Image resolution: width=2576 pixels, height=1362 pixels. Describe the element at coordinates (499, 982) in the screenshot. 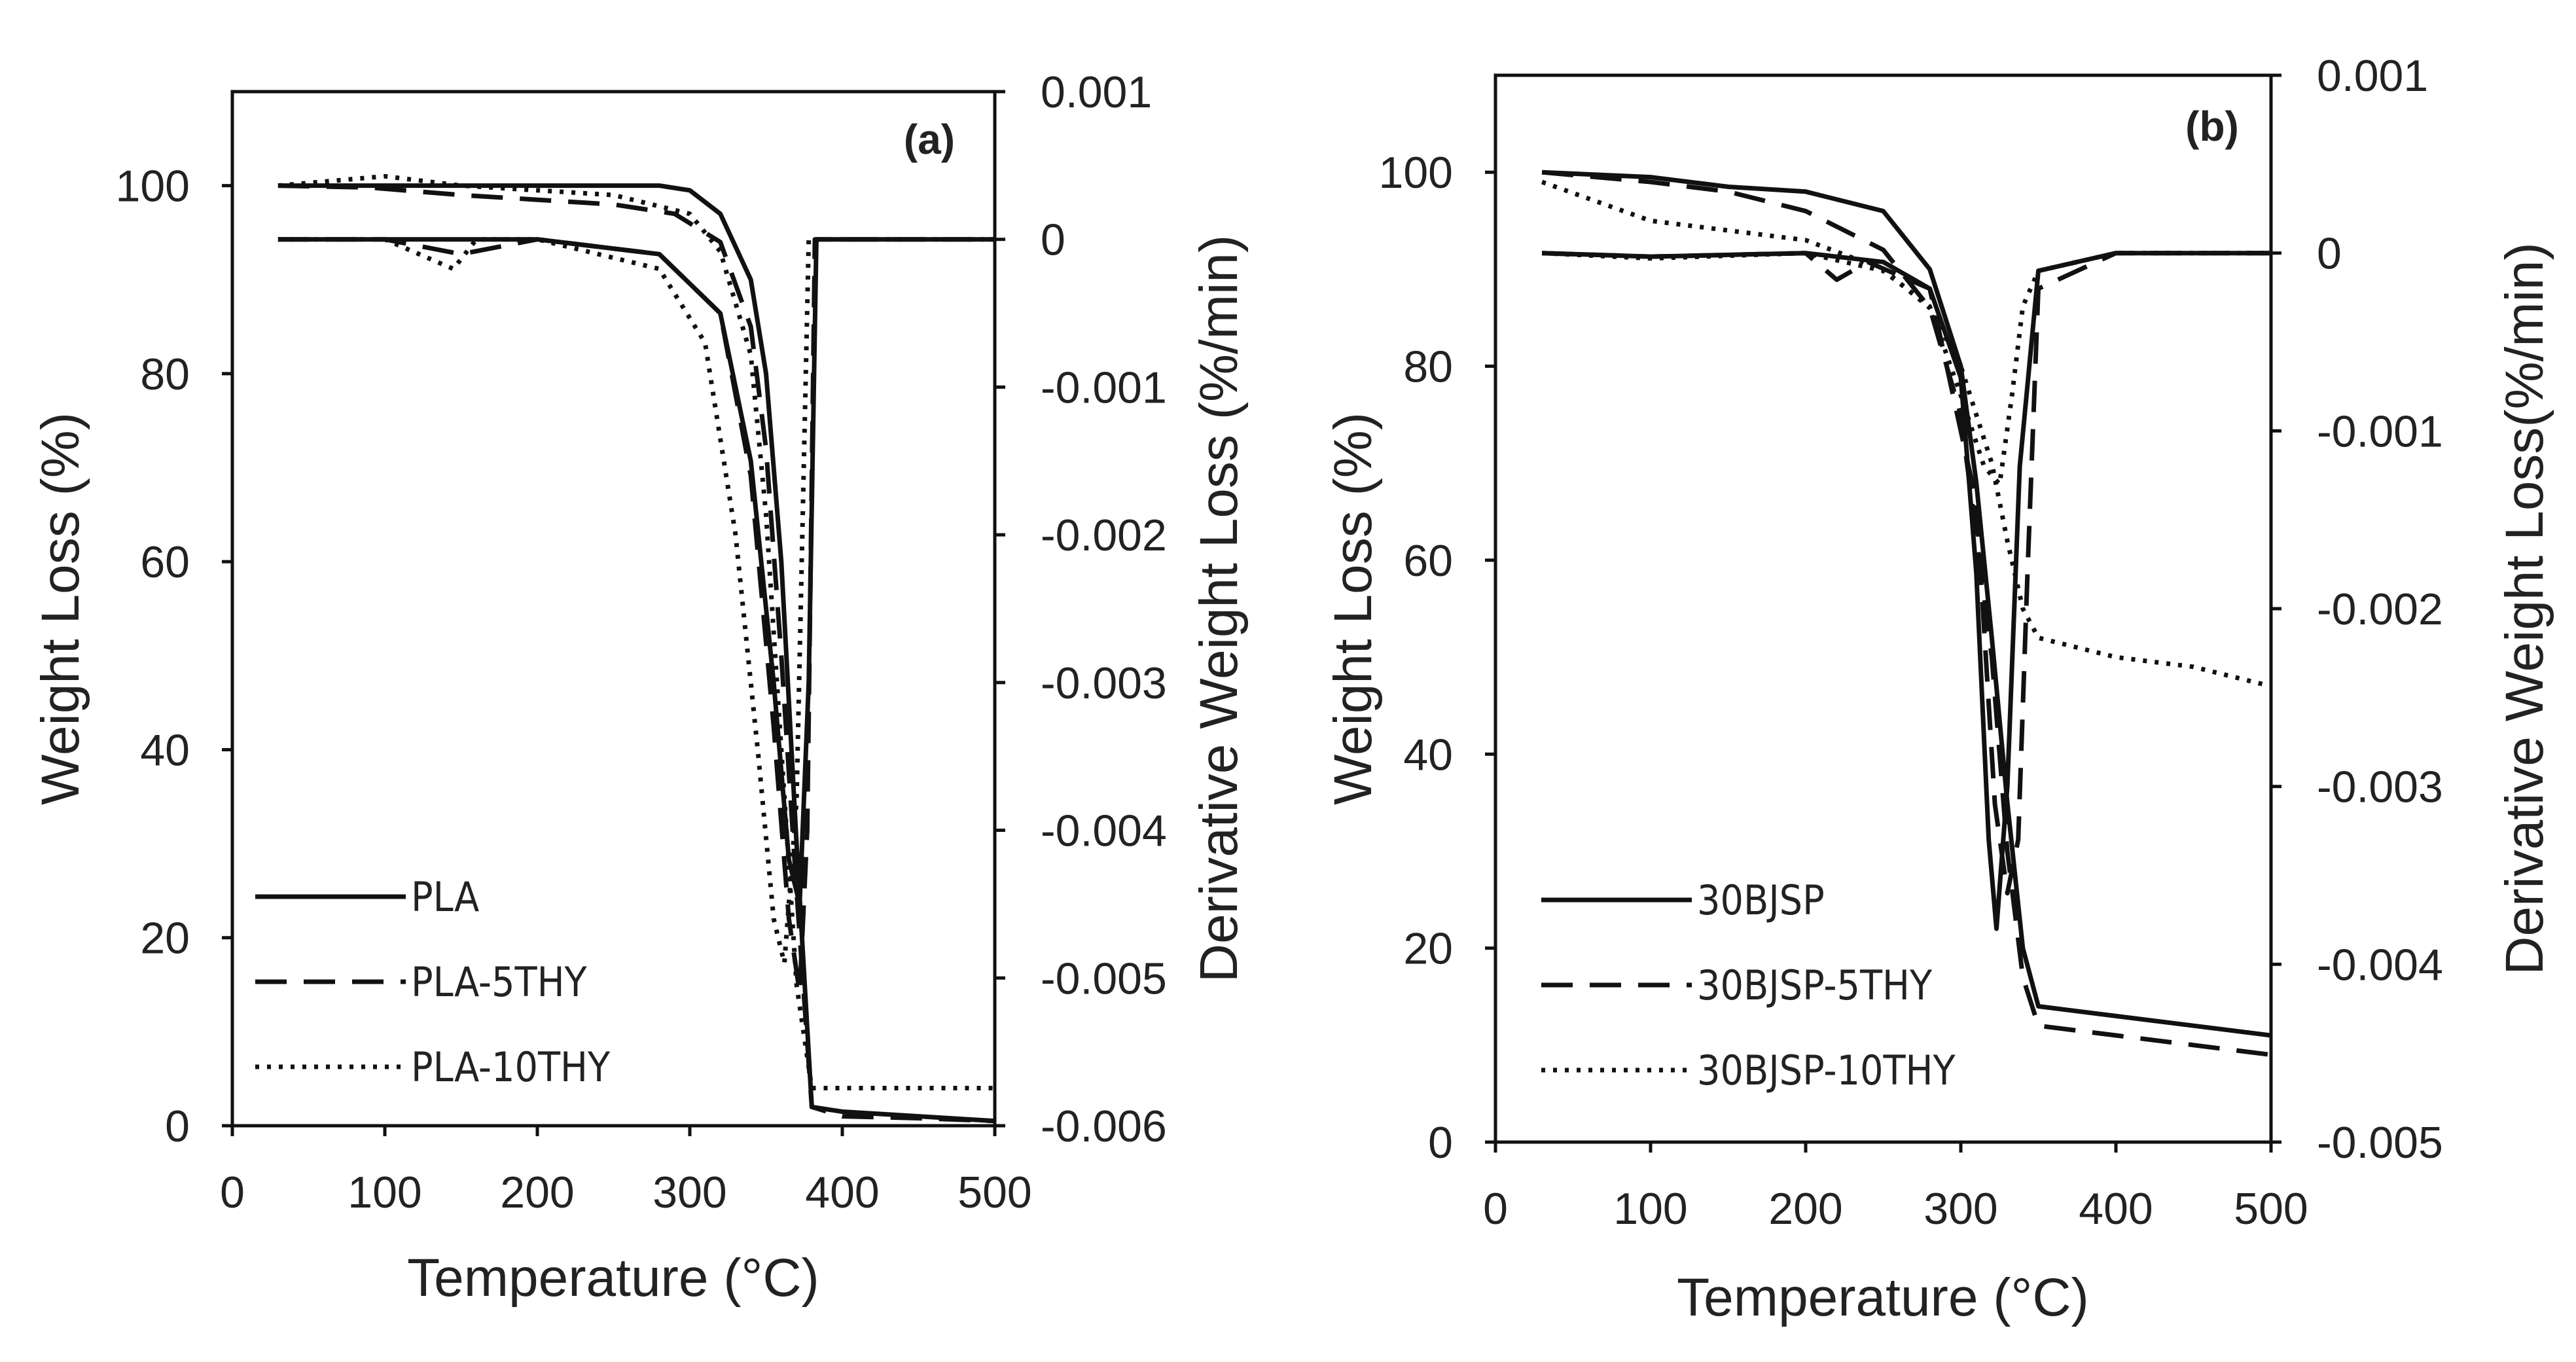

I see `legend-entry: PLA-5THY` at that location.